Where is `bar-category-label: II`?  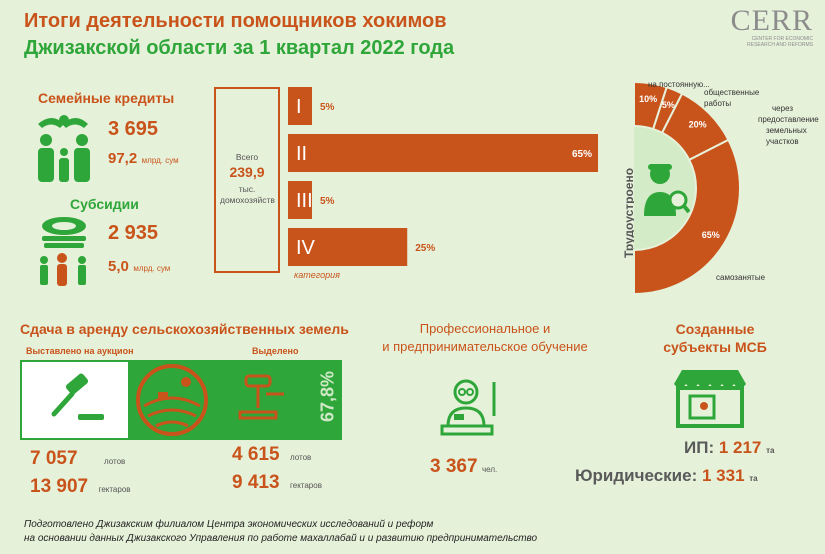
bar-category-label: II is located at coordinates (301, 154).